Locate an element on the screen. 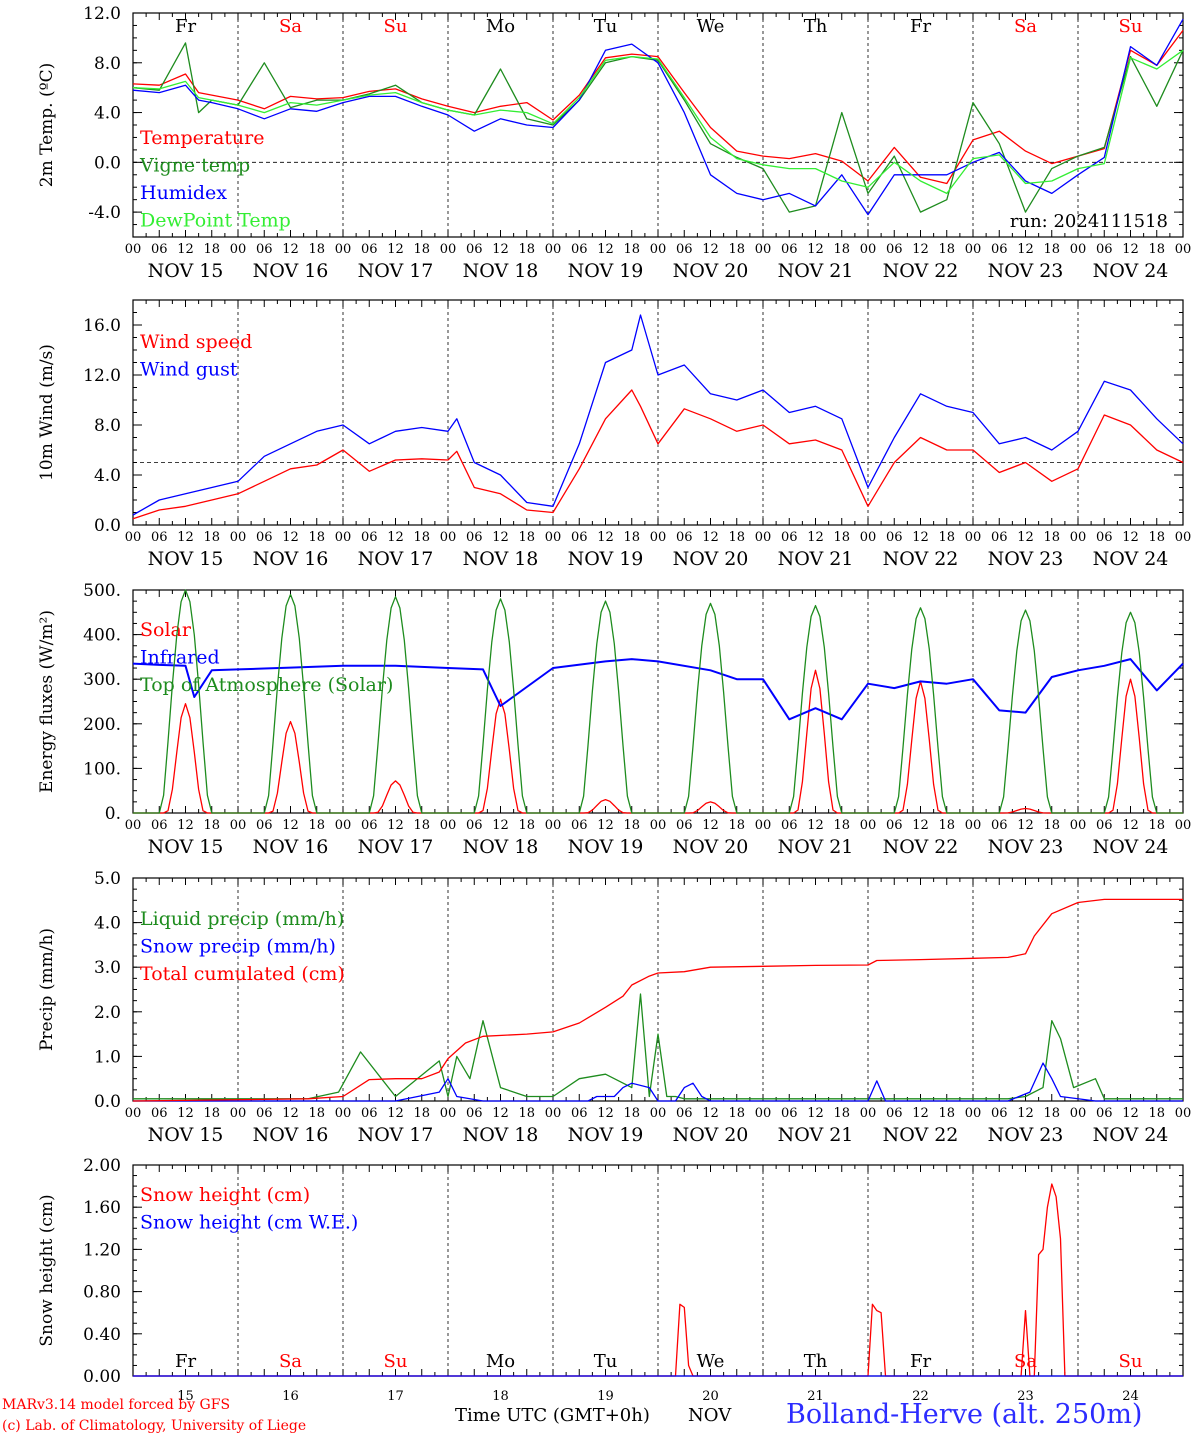 The width and height of the screenshot is (1194, 1440). y-tick-label: 12.0 is located at coordinates (102, 376).